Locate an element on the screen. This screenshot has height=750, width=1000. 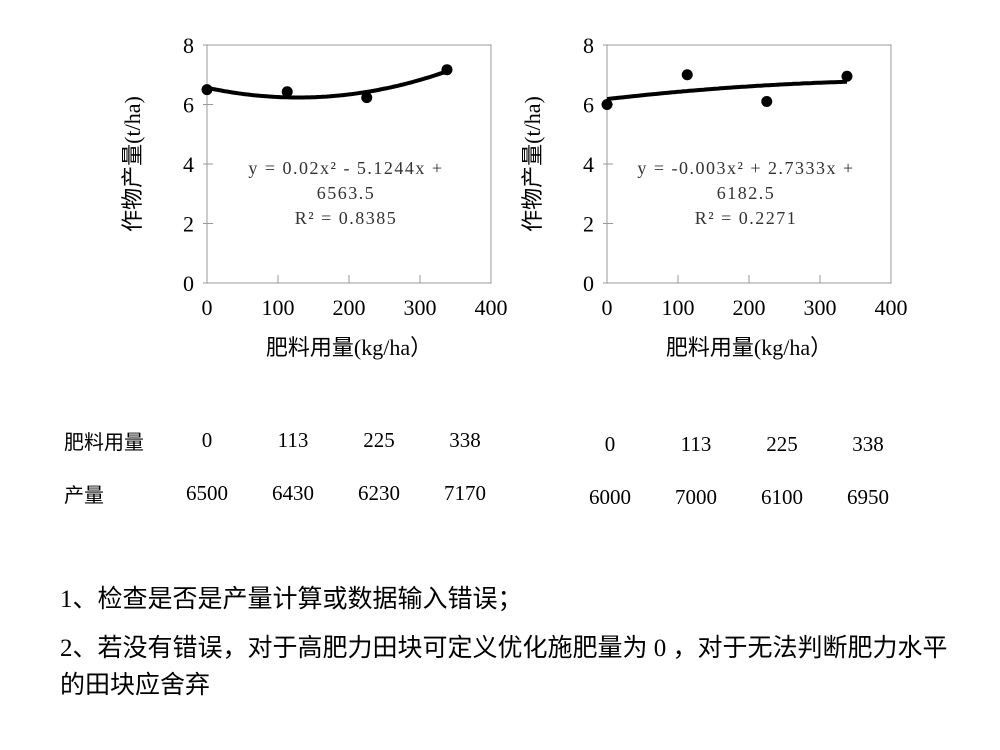
table-row: 肥料用量 0 113 225 338 is located at coordinates (286, 440).